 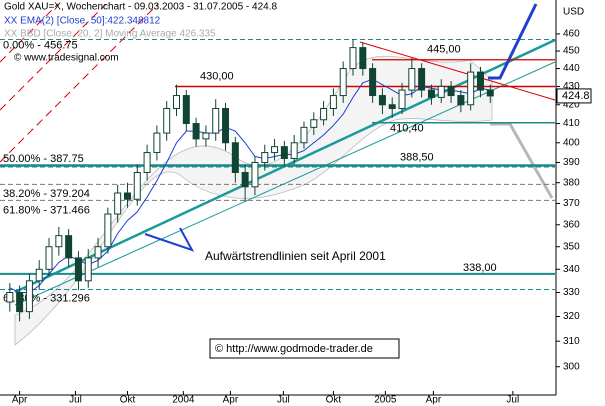 I want to click on y-tick-label: 350, so click(x=571, y=246).